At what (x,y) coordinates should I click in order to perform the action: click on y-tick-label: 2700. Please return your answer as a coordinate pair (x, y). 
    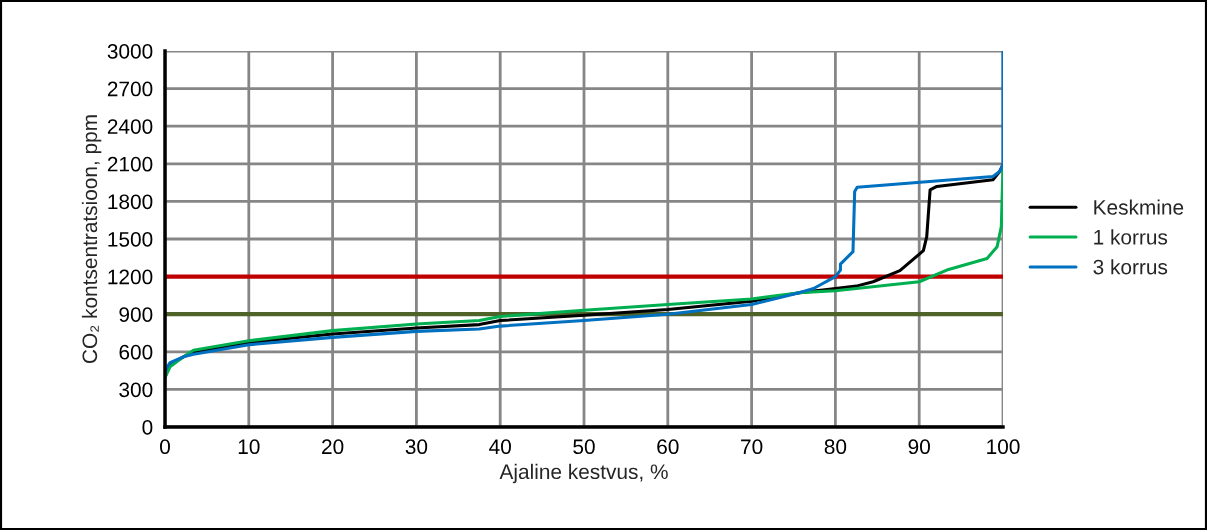
    Looking at the image, I should click on (130, 89).